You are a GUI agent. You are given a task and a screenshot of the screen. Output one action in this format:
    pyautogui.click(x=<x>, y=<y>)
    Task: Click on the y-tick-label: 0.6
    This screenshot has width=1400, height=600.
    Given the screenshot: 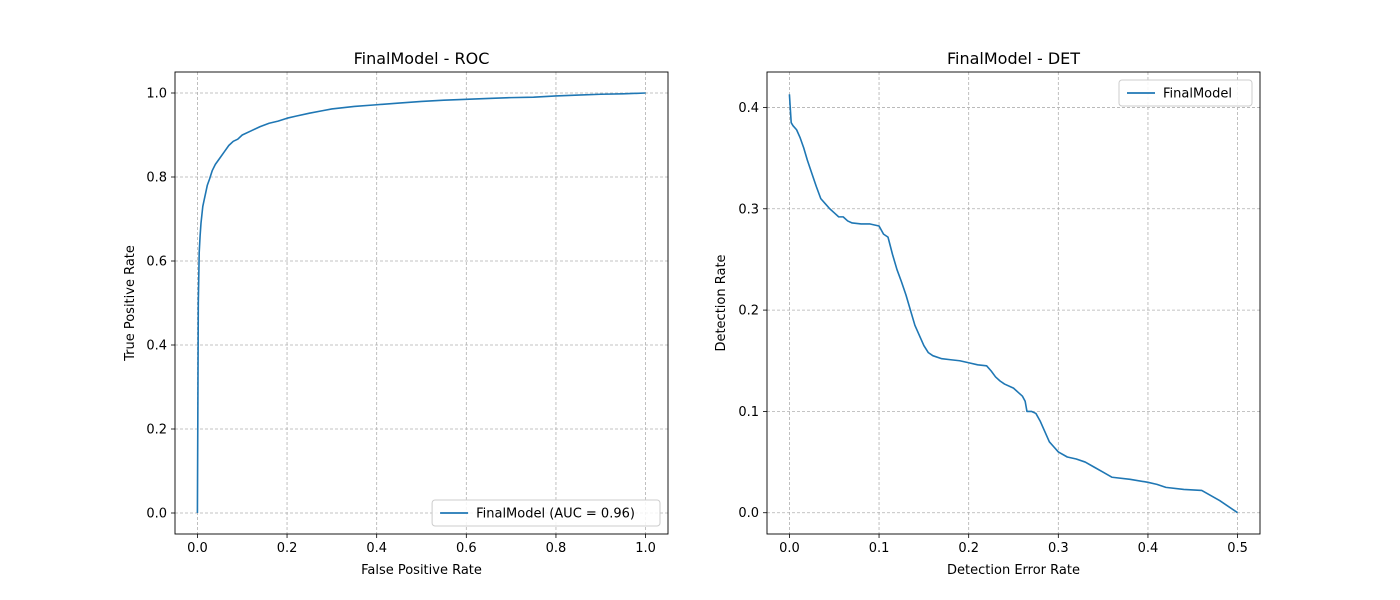 What is the action you would take?
    pyautogui.click(x=156, y=262)
    